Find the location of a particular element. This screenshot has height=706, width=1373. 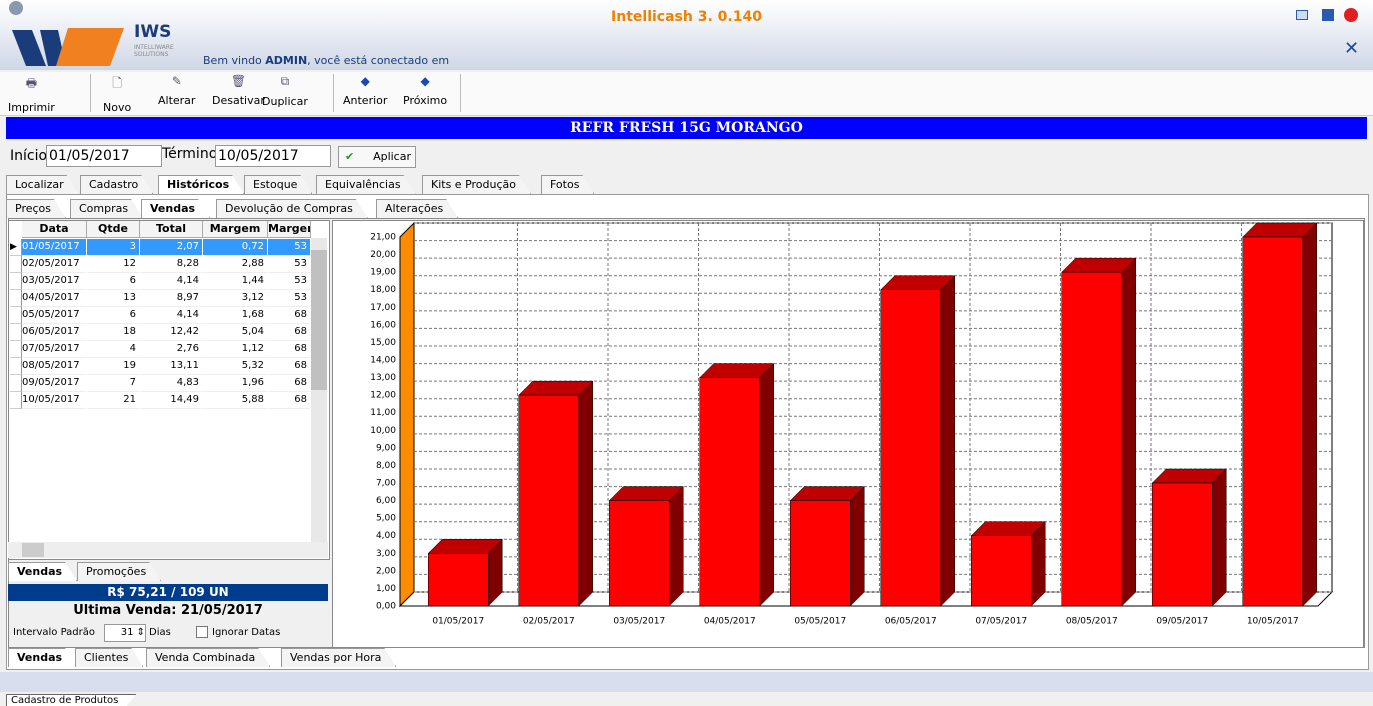

cell: 14,49 is located at coordinates (171, 400).